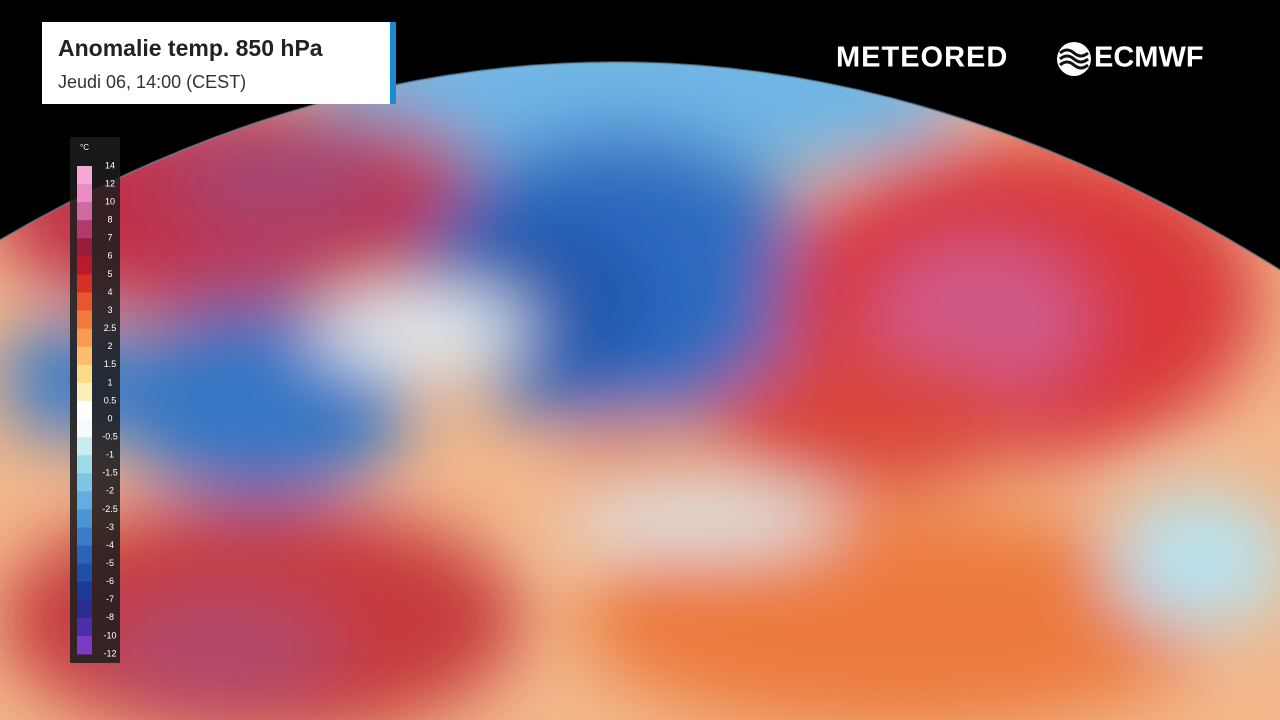  What do you see at coordinates (190, 48) in the screenshot?
I see `title: Anomalie temp. 850 hPa` at bounding box center [190, 48].